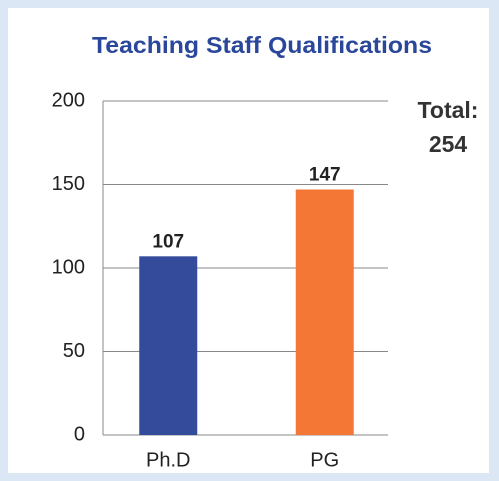 This screenshot has width=499, height=481. Describe the element at coordinates (262, 45) in the screenshot. I see `chart-title: Teaching Staff Qualifications` at that location.